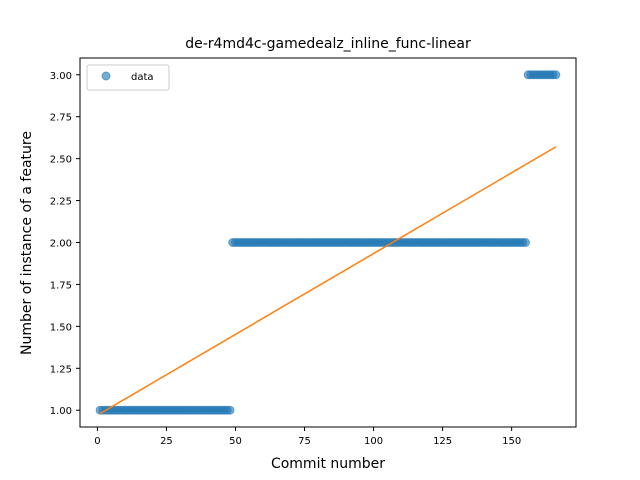 The height and width of the screenshot is (480, 640). Describe the element at coordinates (27, 243) in the screenshot. I see `y-axis-label: Number of instance of a feature` at that location.